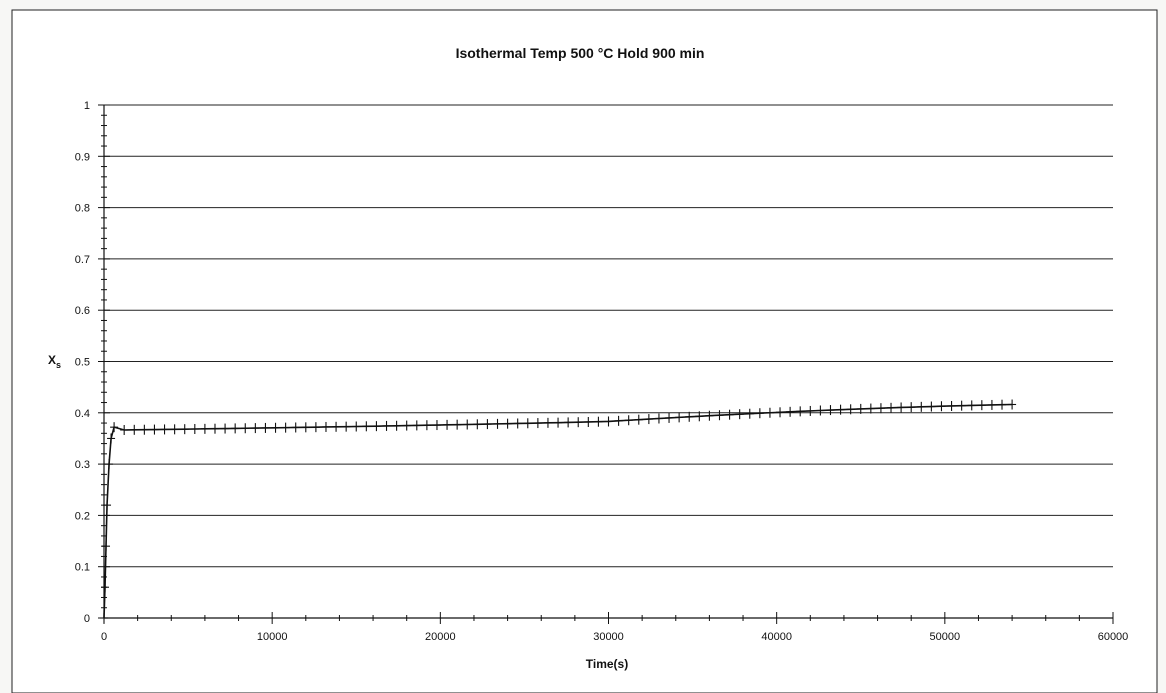 The height and width of the screenshot is (693, 1166). I want to click on x-tick-label: 10000, so click(272, 637).